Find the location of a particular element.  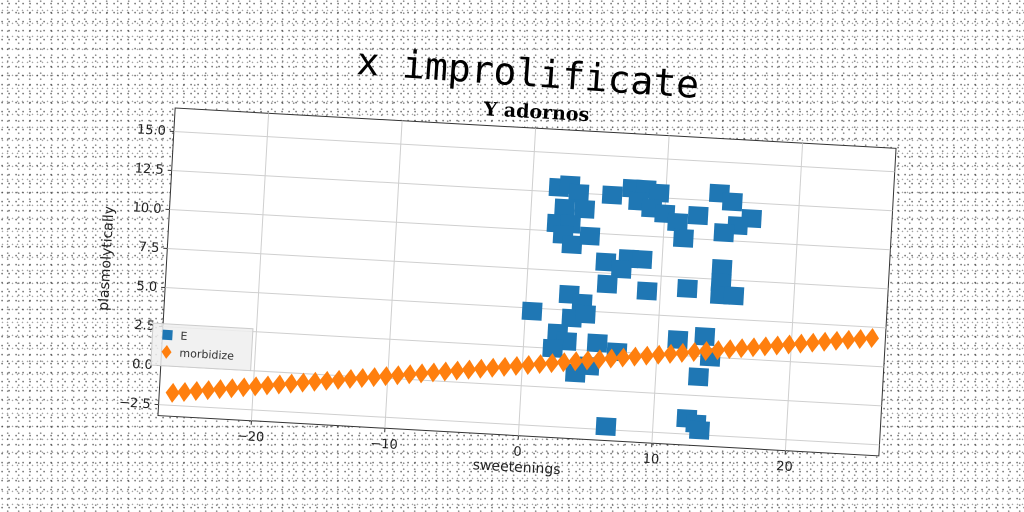

chart-title: Y adornos is located at coordinates (536, 112).